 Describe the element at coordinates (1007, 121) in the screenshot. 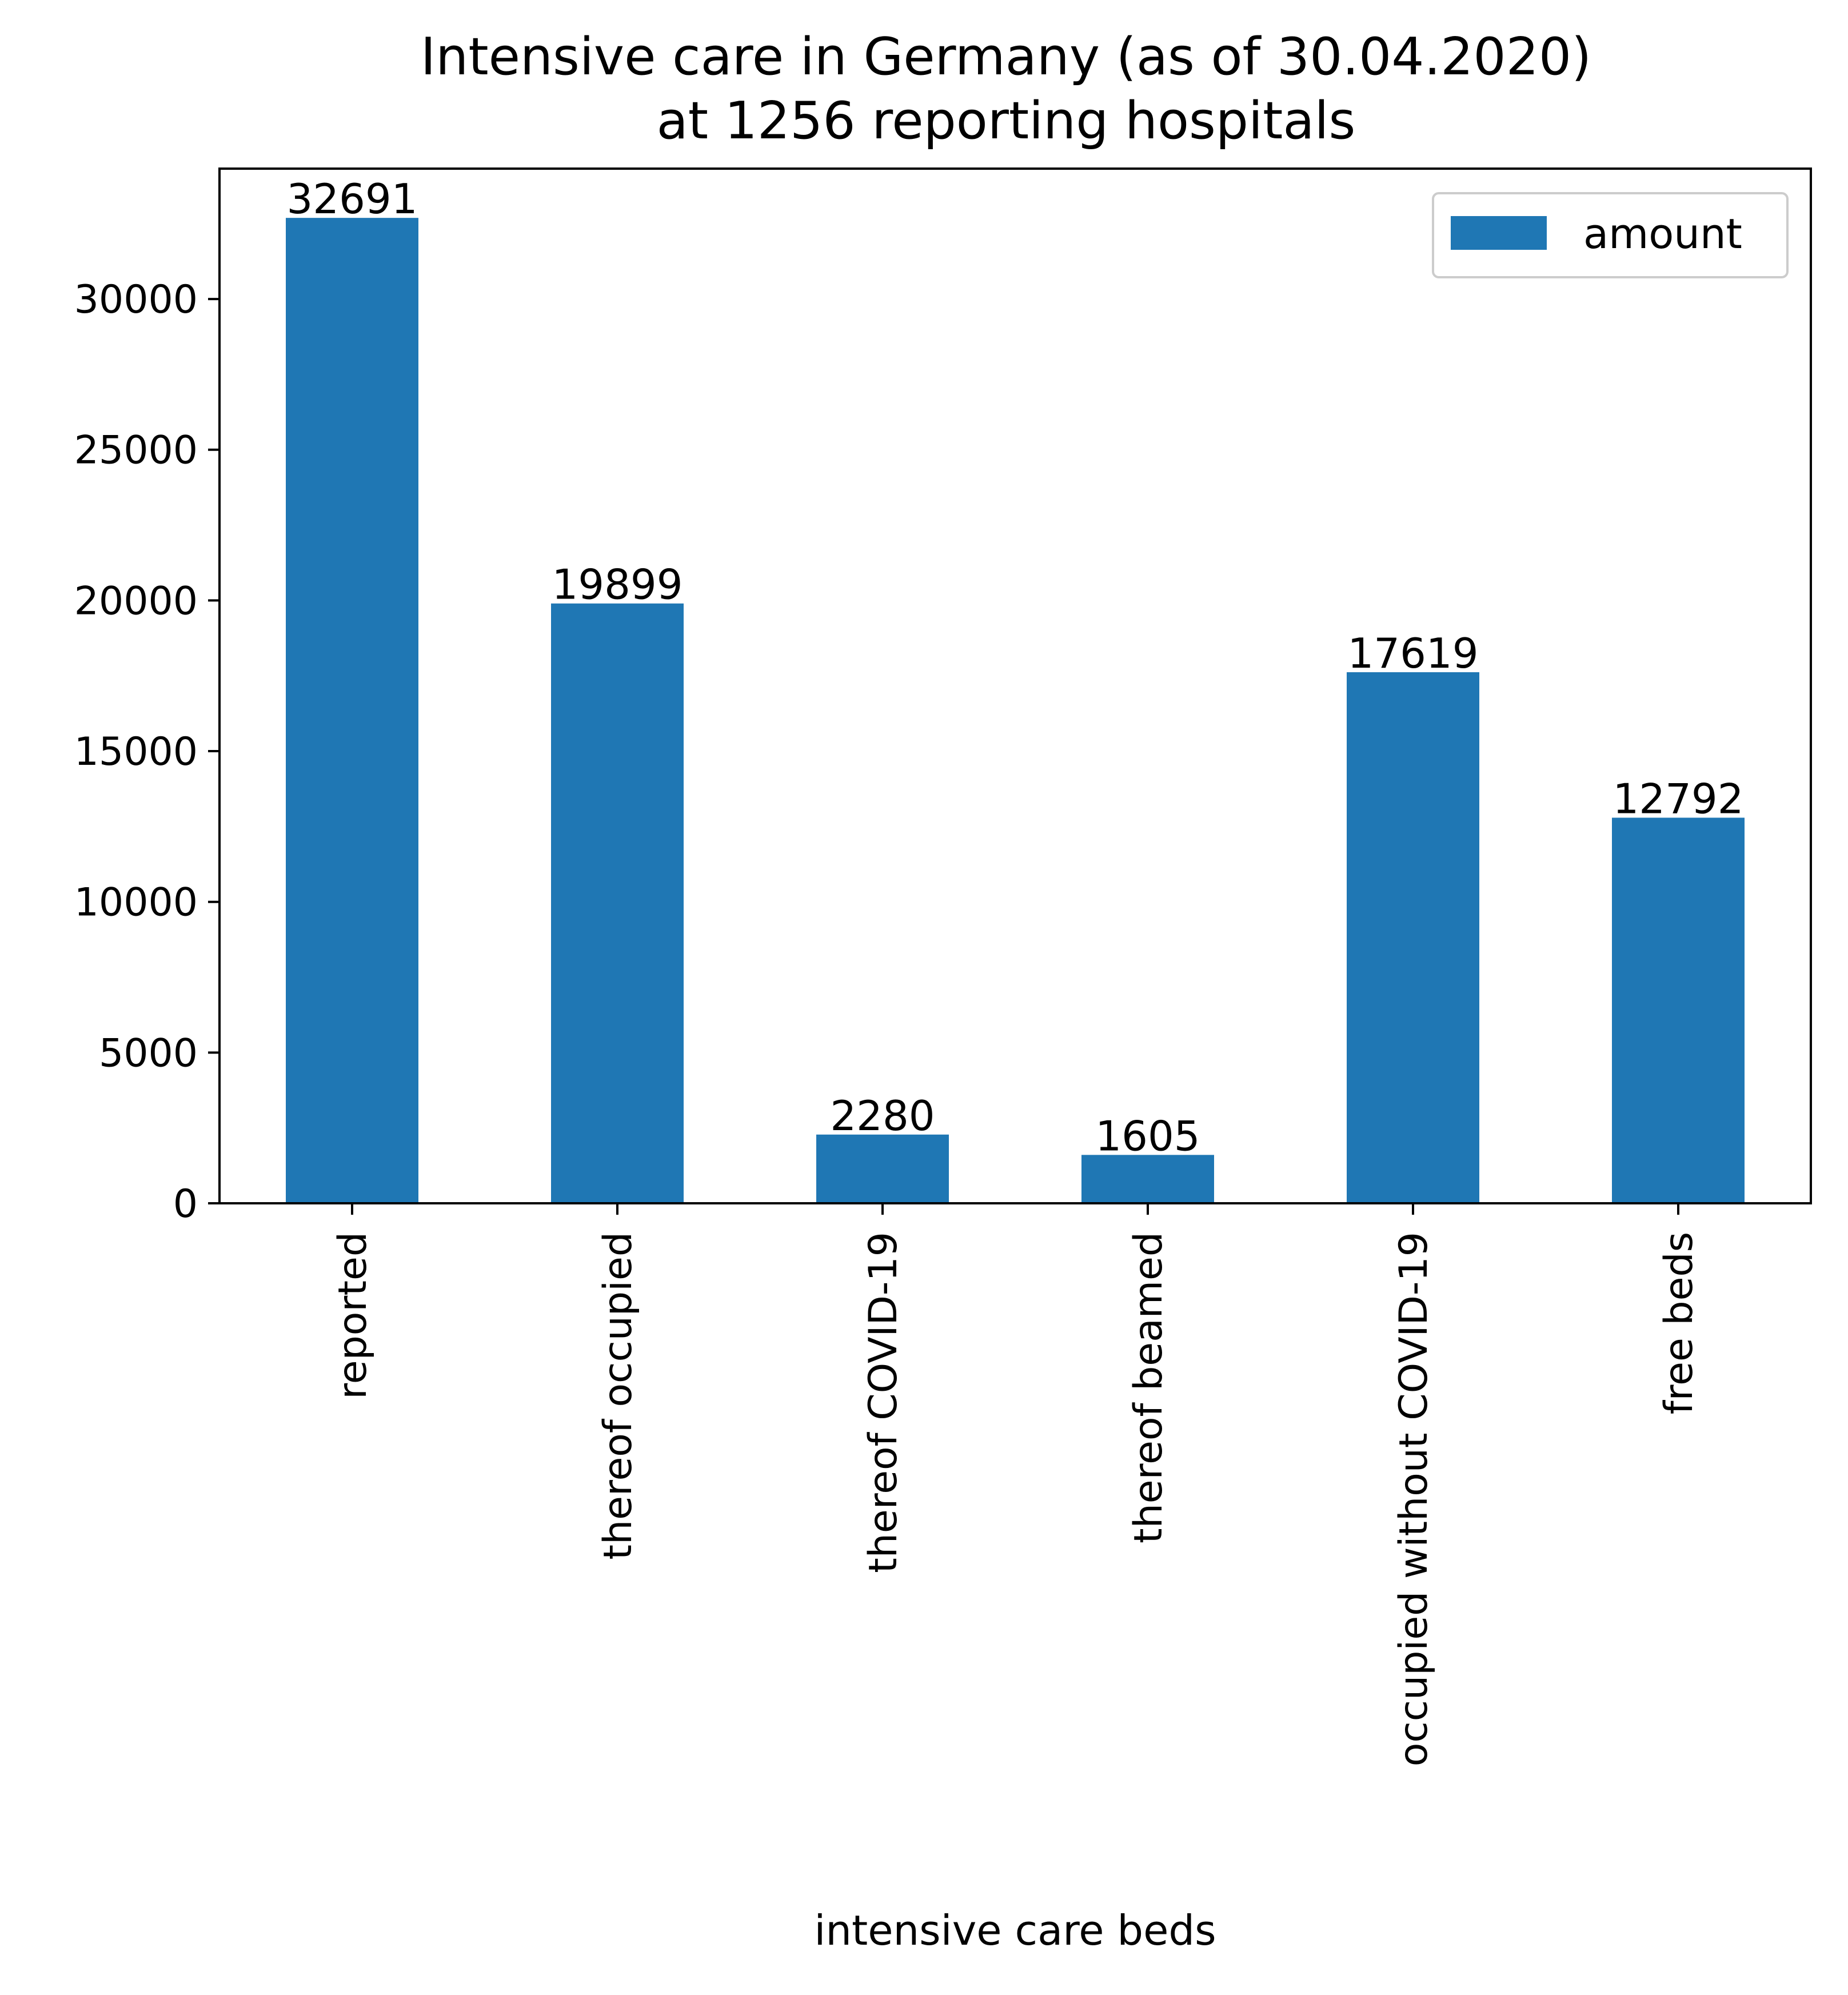

I see `chart-title-line-2: at 1256 reporting hospitals` at that location.